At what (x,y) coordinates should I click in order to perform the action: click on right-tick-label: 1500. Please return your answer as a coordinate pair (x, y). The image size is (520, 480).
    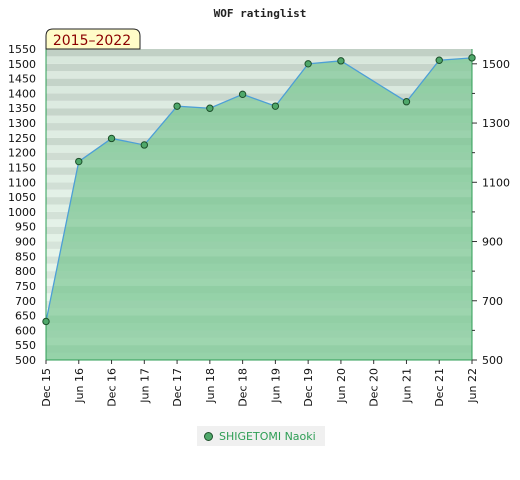
    Looking at the image, I should click on (496, 64).